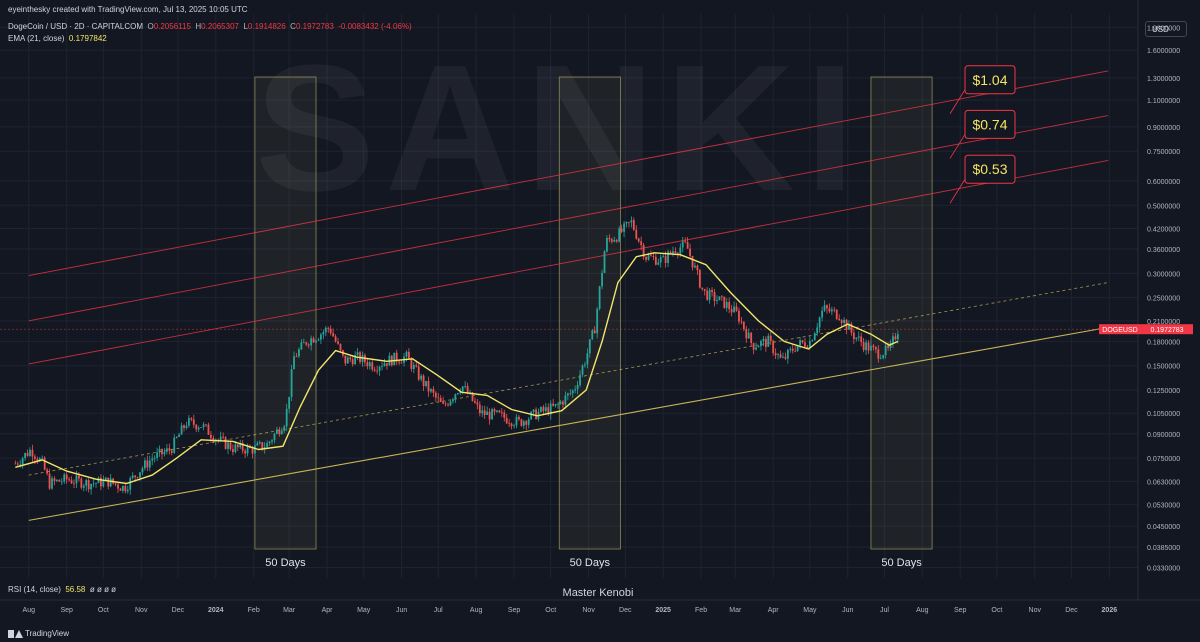  I want to click on close-value: 0.1972783, so click(314, 26).